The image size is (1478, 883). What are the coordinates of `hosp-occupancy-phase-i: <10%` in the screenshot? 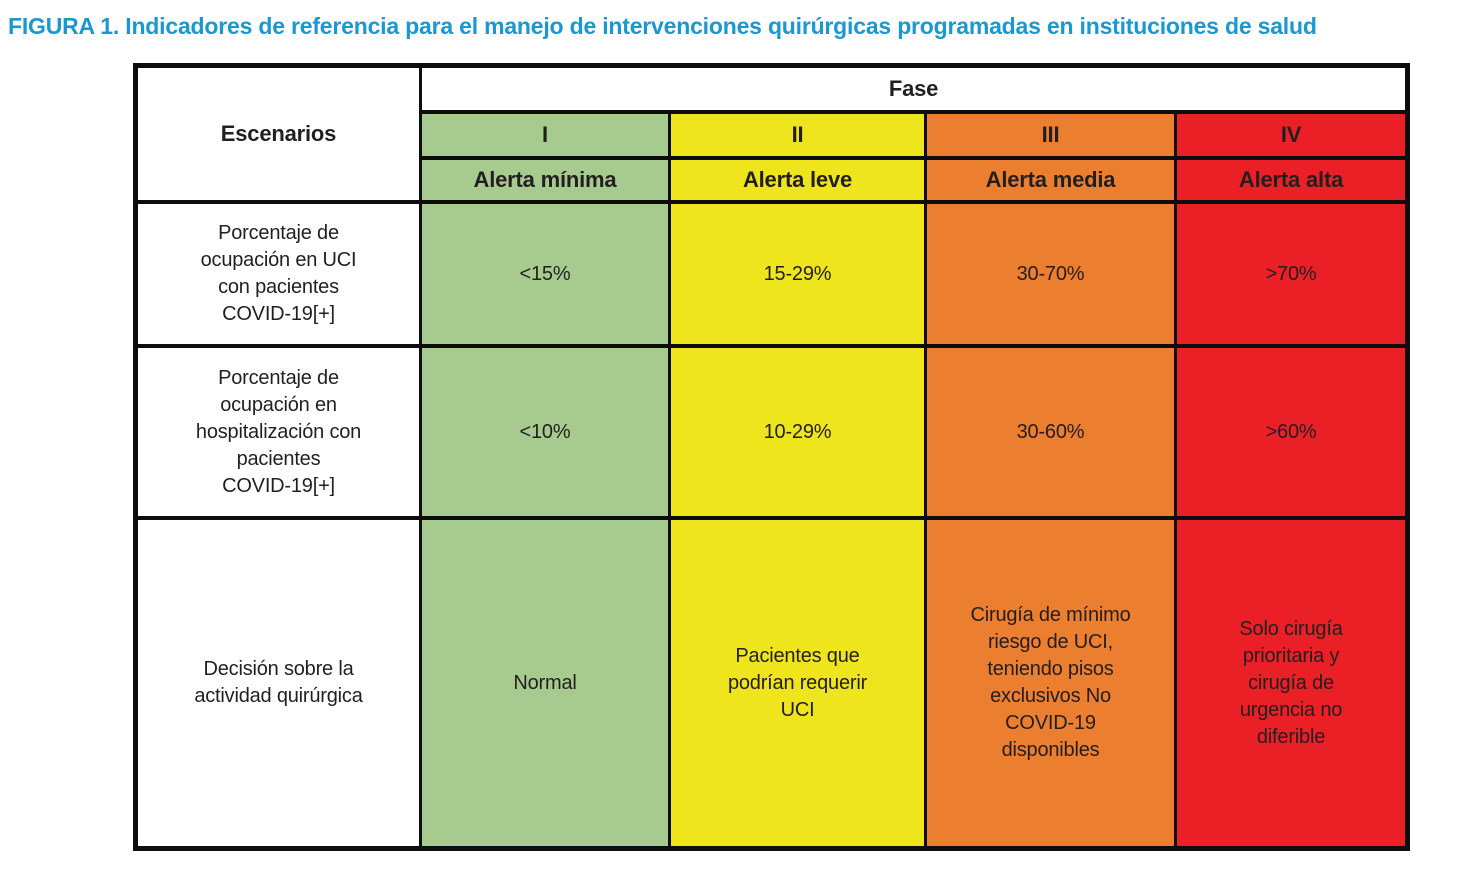 It's located at (545, 432).